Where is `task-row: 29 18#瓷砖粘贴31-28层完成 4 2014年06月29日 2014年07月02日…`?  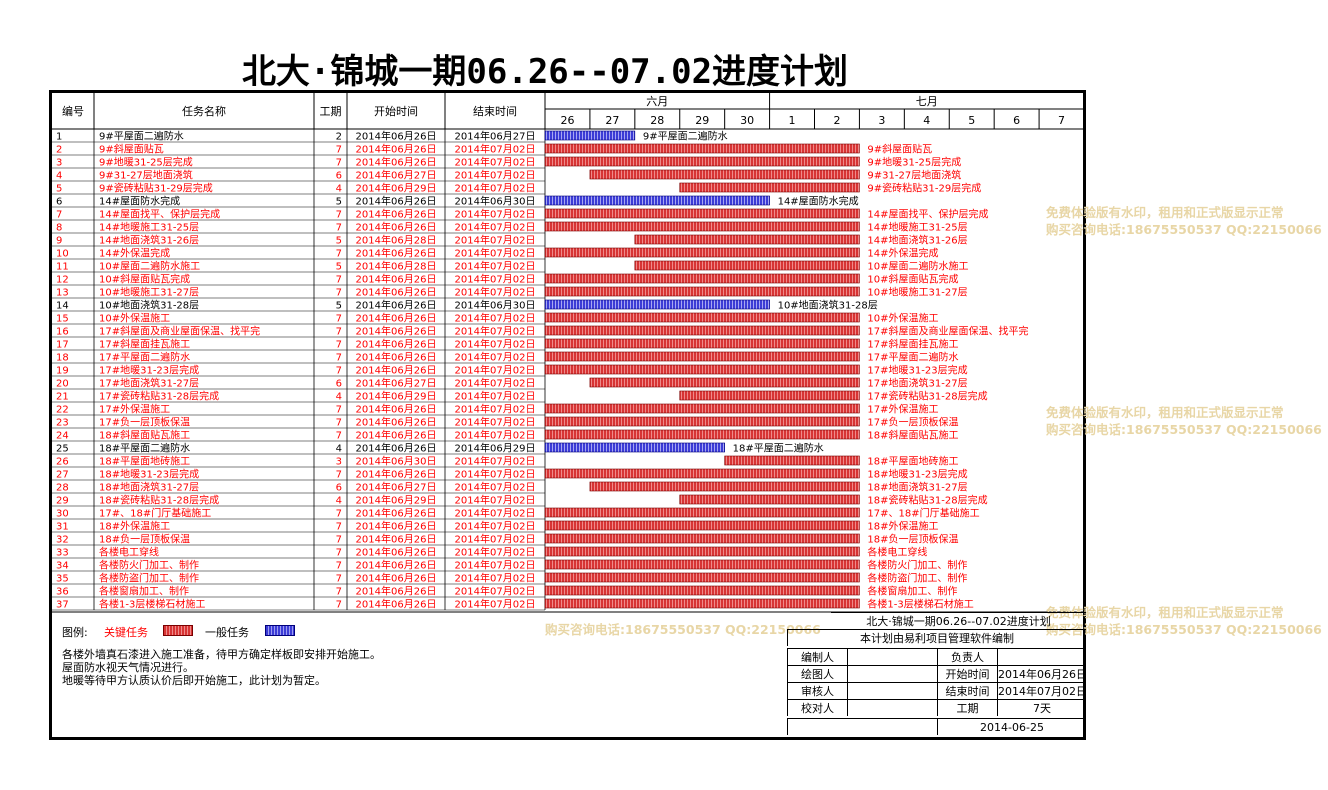
task-row: 29 18#瓷砖粘贴31-28层完成 4 2014年06月29日 2014年07月02日… is located at coordinates (520, 500).